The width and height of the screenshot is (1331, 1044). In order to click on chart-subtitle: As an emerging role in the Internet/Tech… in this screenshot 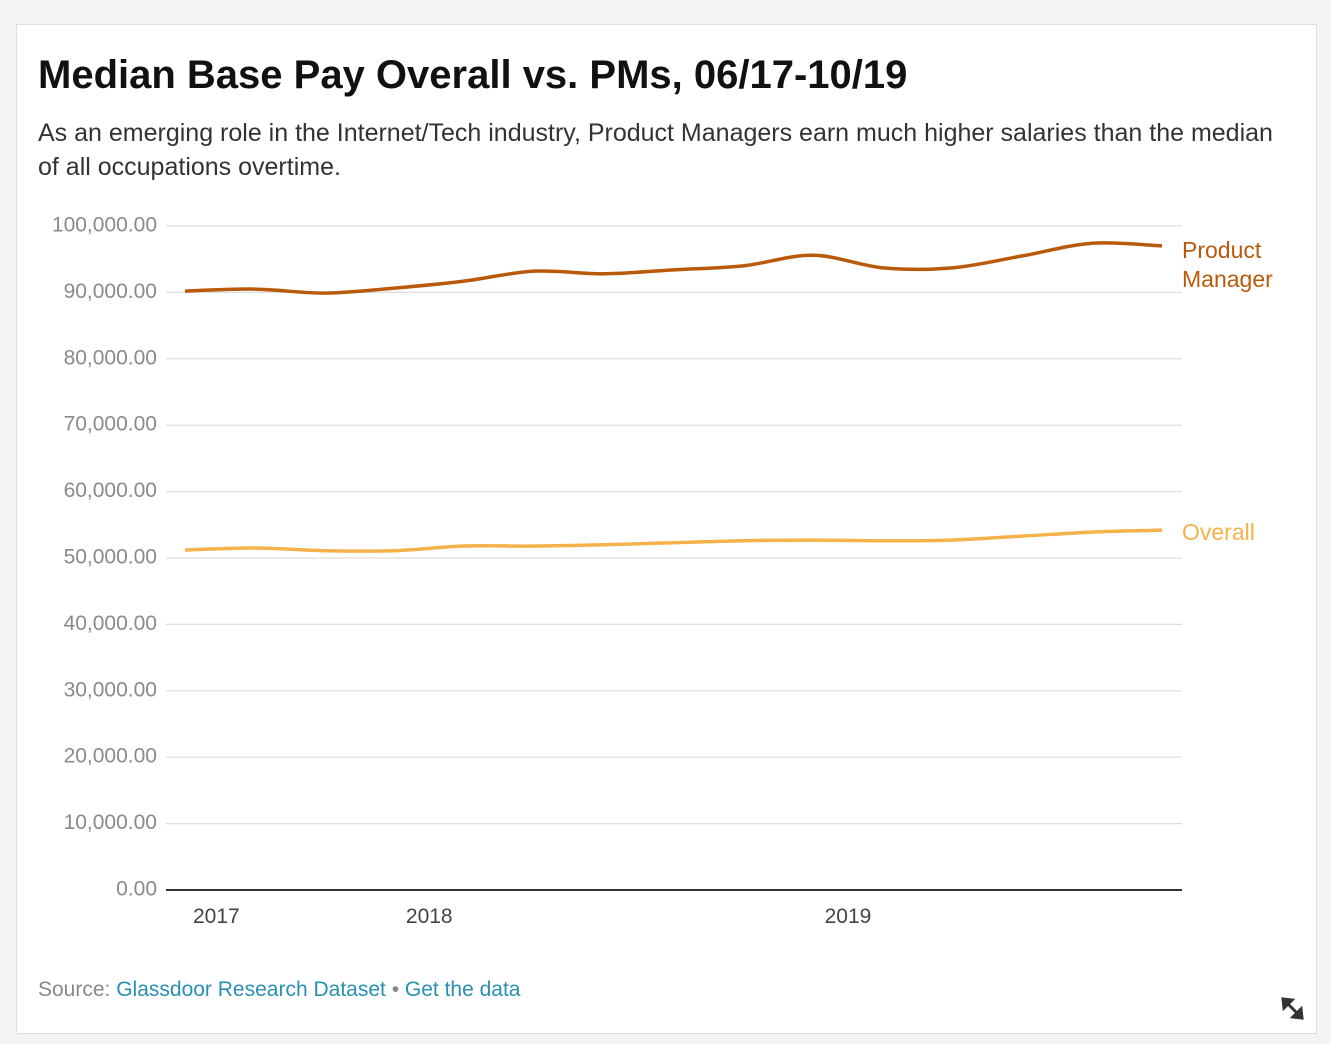, I will do `click(655, 150)`.